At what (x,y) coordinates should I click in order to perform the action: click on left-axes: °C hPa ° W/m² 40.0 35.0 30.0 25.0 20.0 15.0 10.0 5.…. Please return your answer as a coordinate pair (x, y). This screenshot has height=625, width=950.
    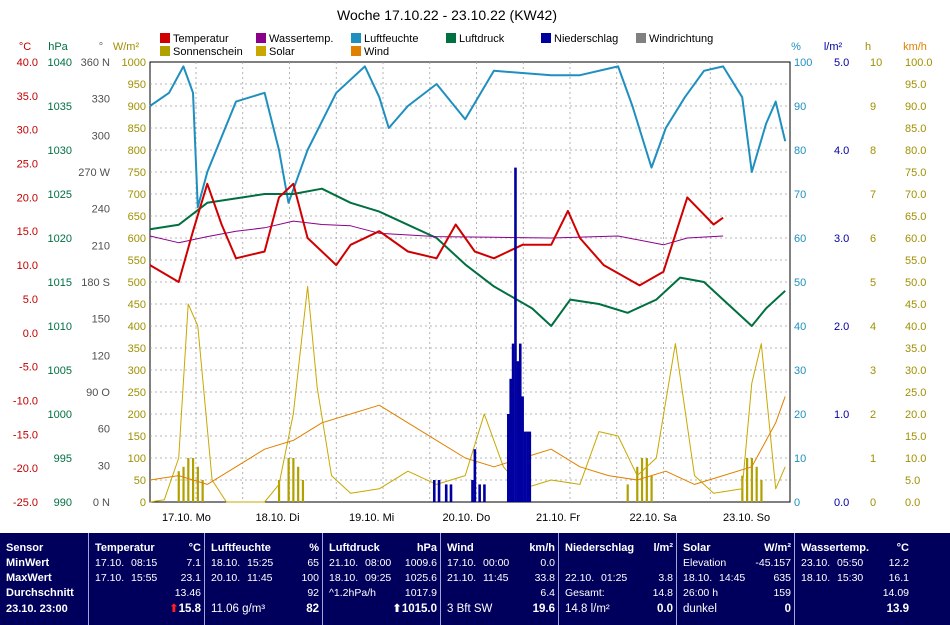
    Looking at the image, I should click on (79, 275).